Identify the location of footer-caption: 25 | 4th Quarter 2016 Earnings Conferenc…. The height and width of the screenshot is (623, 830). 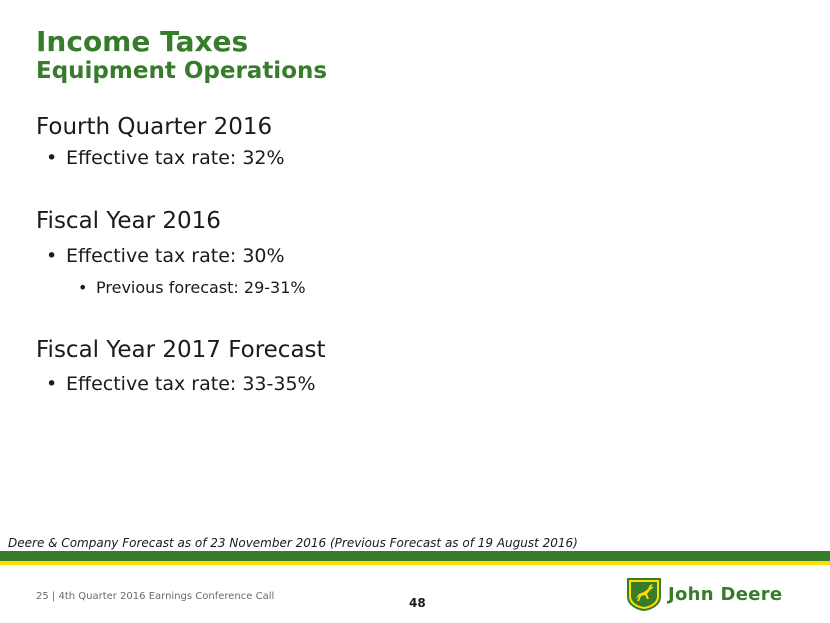
(155, 596).